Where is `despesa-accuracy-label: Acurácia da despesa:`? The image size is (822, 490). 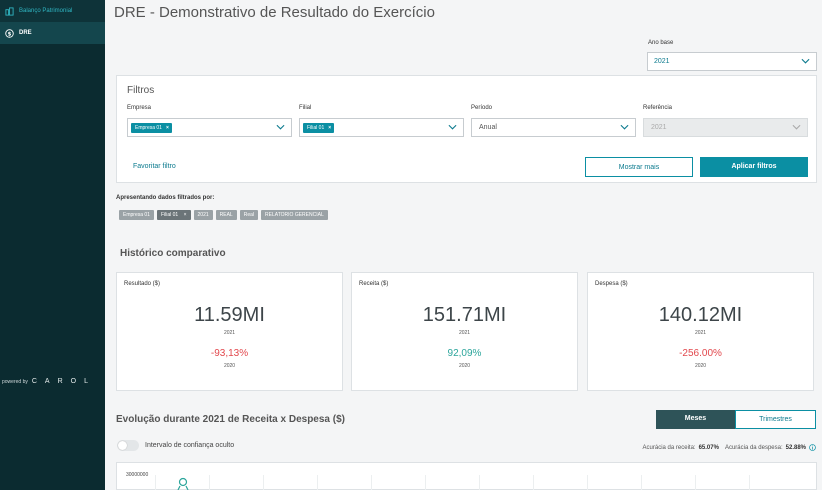
despesa-accuracy-label: Acurácia da despesa: is located at coordinates (753, 447).